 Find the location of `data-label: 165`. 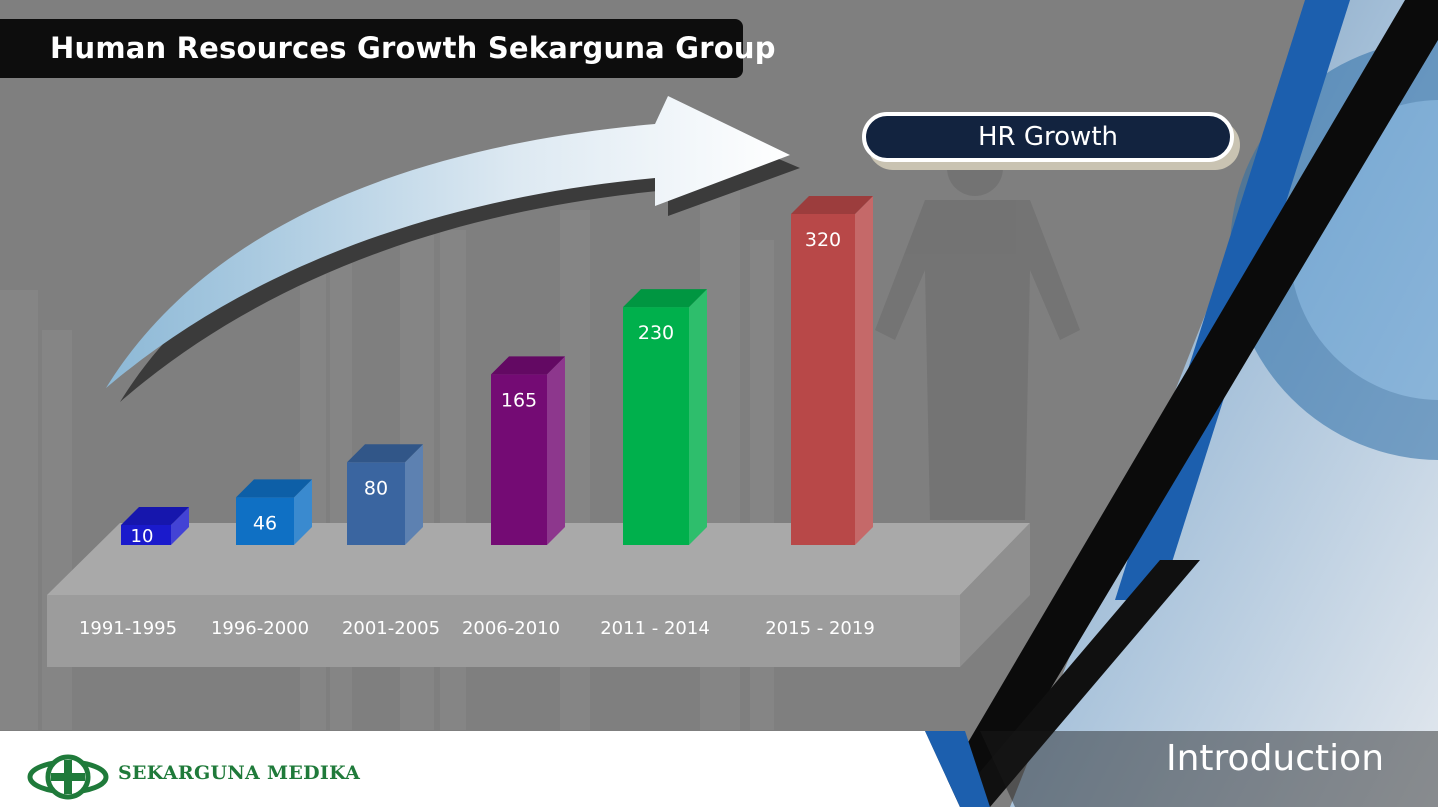

data-label: 165 is located at coordinates (519, 400).